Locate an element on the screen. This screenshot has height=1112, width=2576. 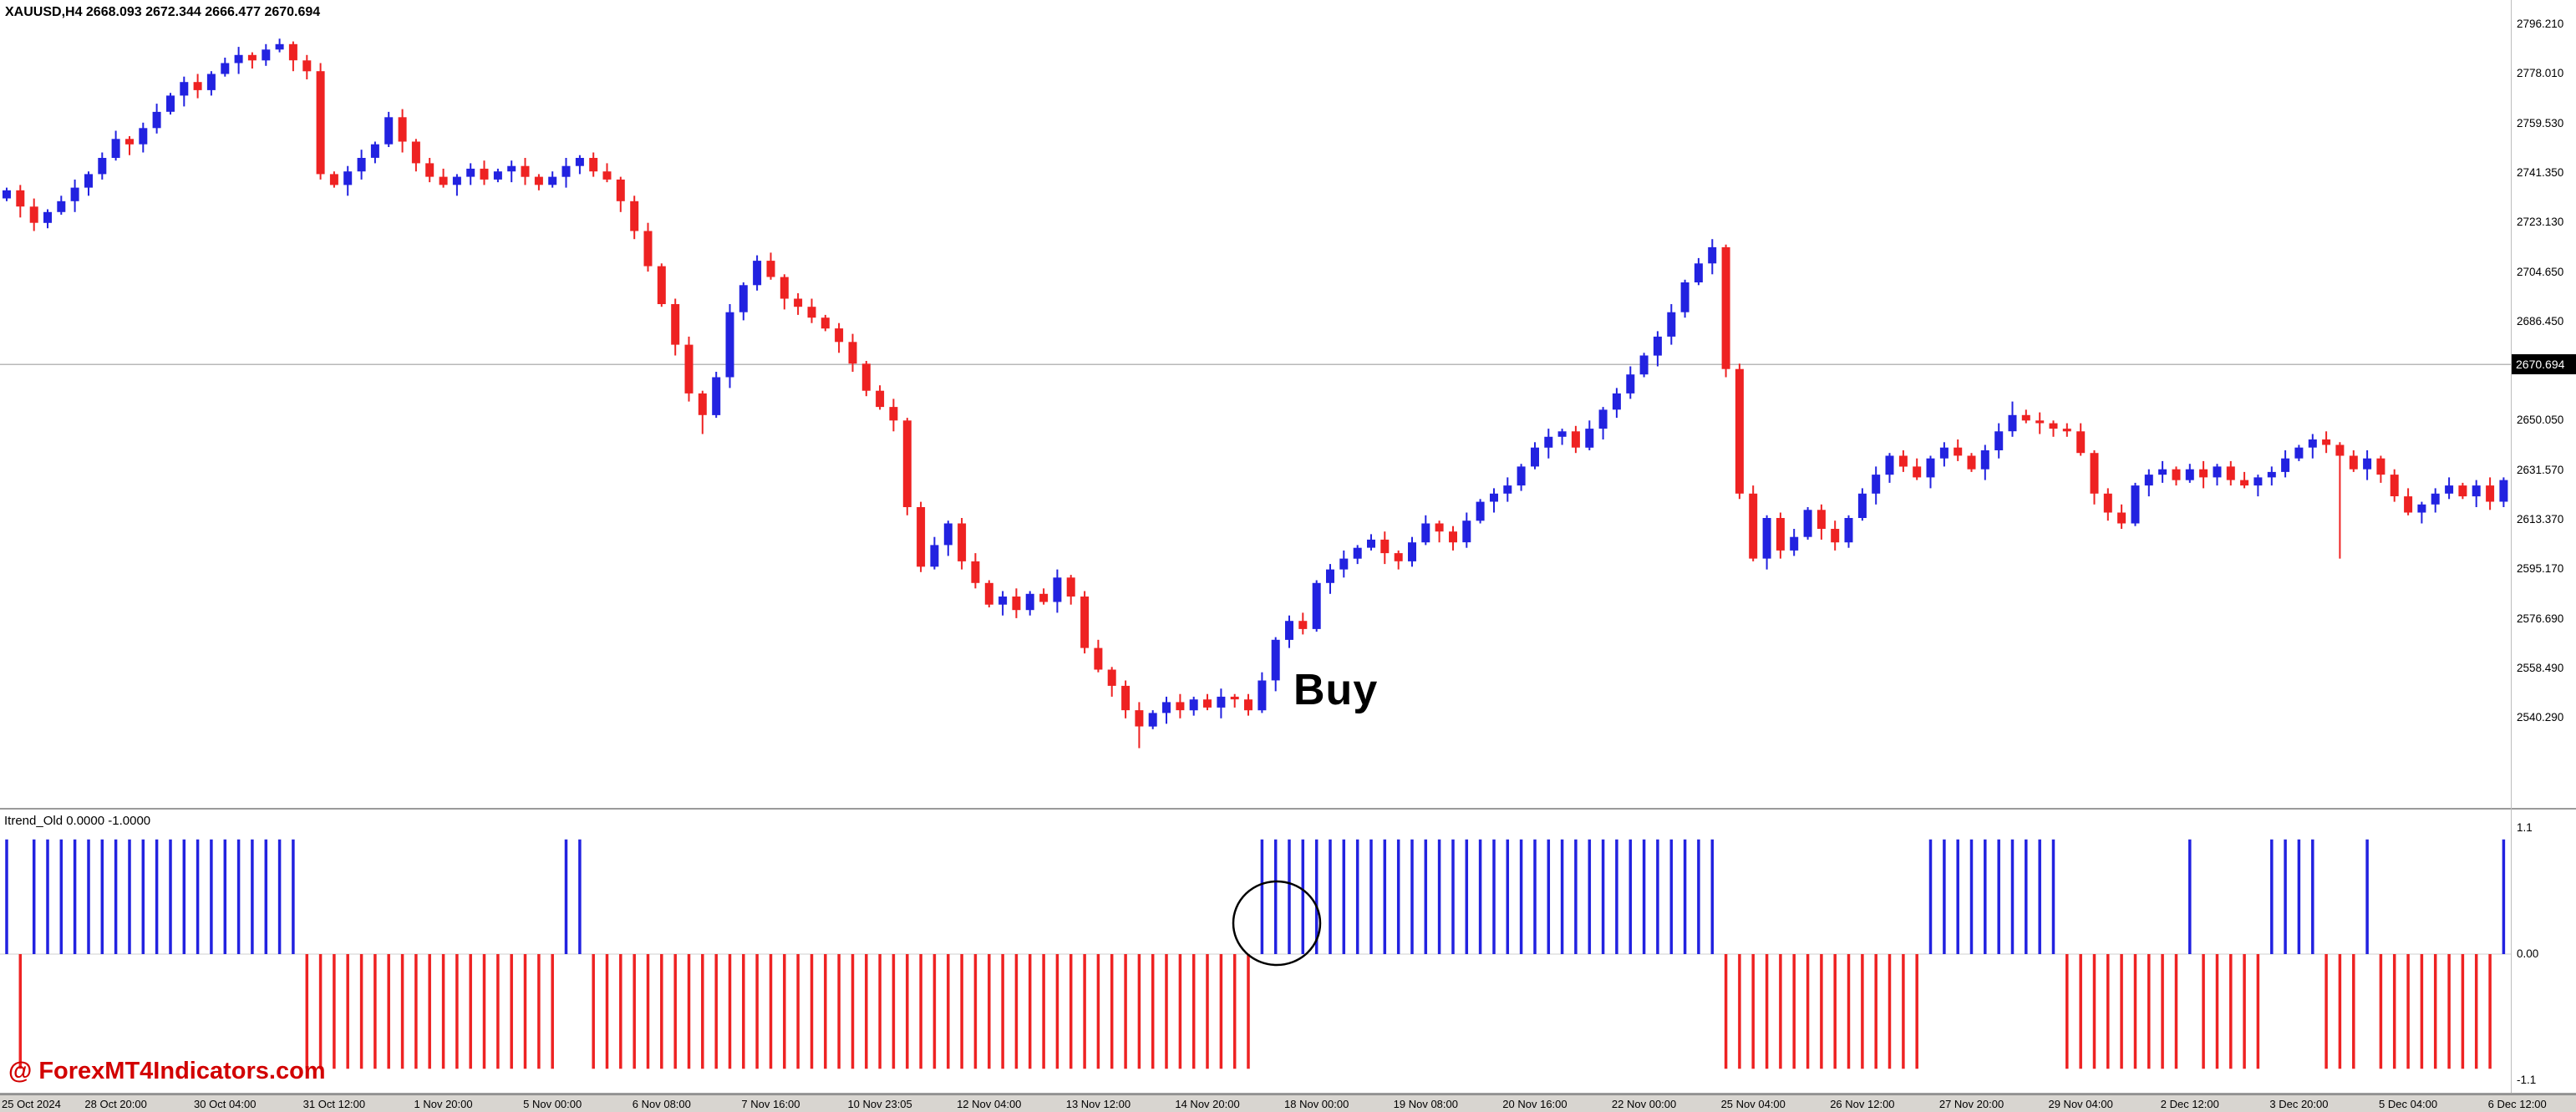
time-label: 12 Nov 04:00 is located at coordinates (989, 1104).